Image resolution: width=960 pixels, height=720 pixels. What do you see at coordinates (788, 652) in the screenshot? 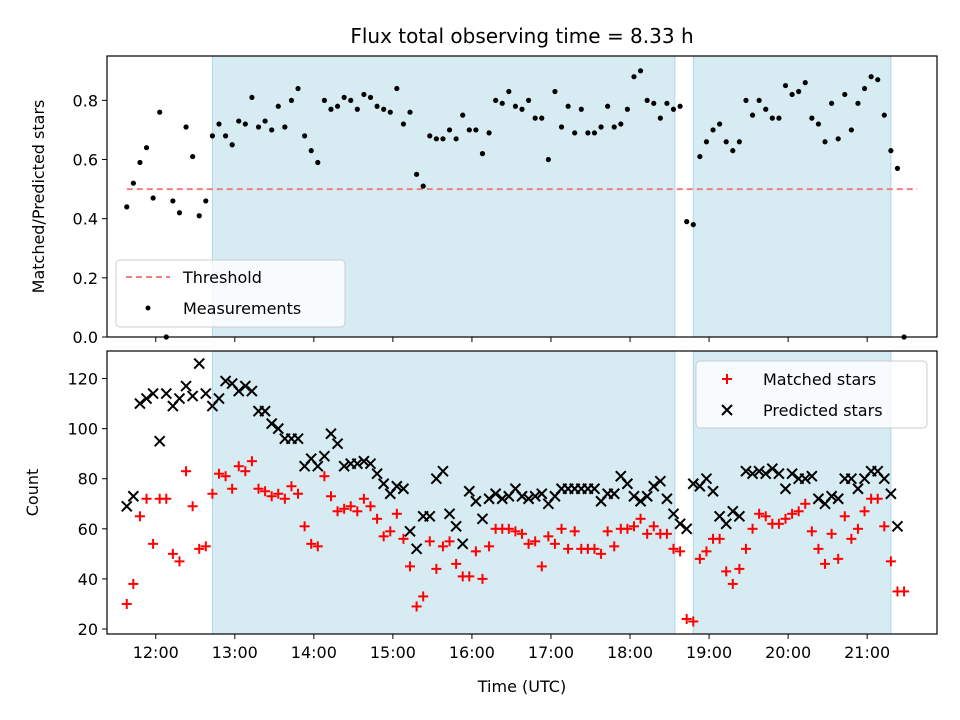
I see `x-tick-label: 20:00` at bounding box center [788, 652].